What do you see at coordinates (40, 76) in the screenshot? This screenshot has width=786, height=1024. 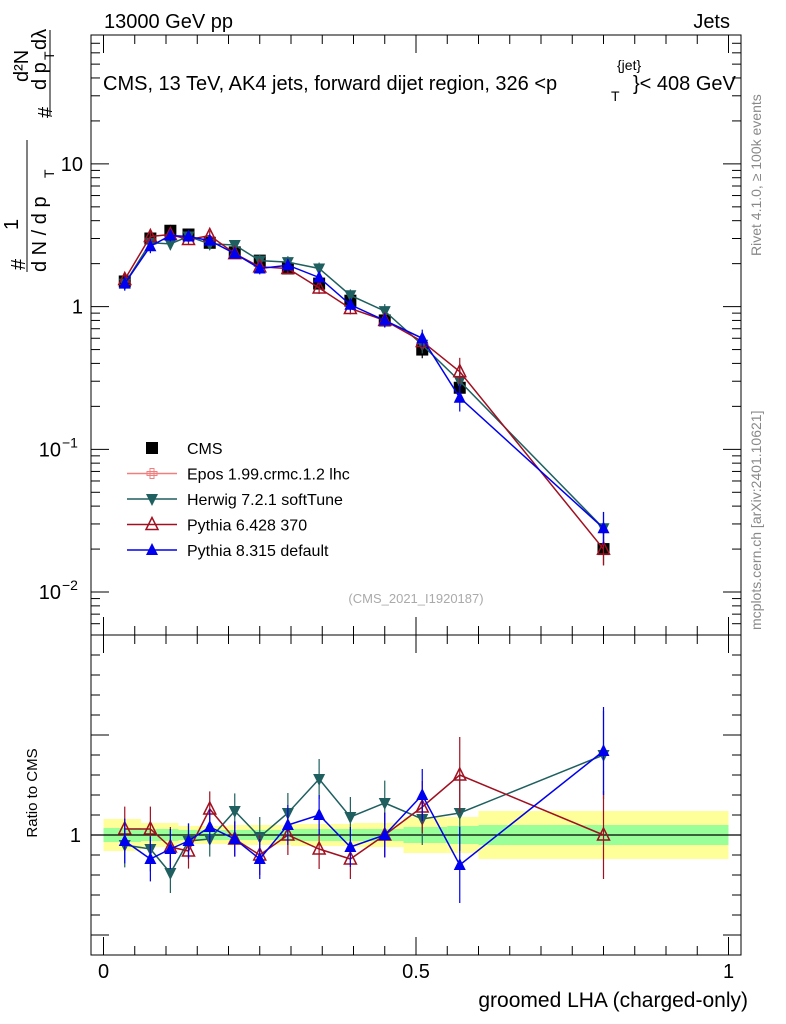 I see `ylabel-den: d p` at bounding box center [40, 76].